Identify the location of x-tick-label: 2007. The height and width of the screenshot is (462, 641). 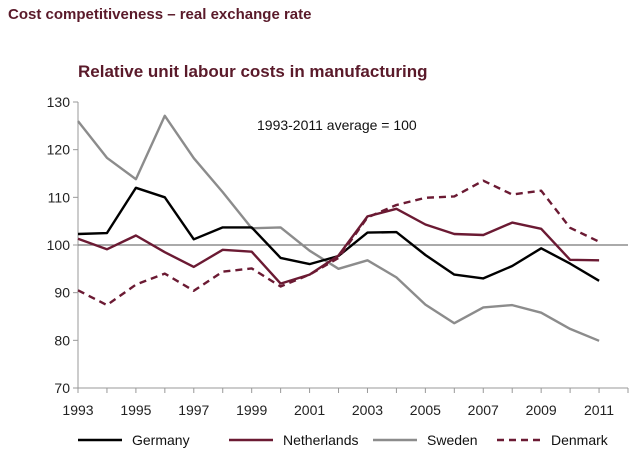
(483, 410).